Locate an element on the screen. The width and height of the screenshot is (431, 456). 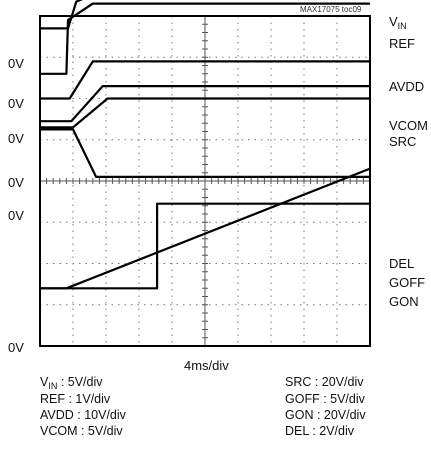
label-del: DEL is located at coordinates (402, 263).